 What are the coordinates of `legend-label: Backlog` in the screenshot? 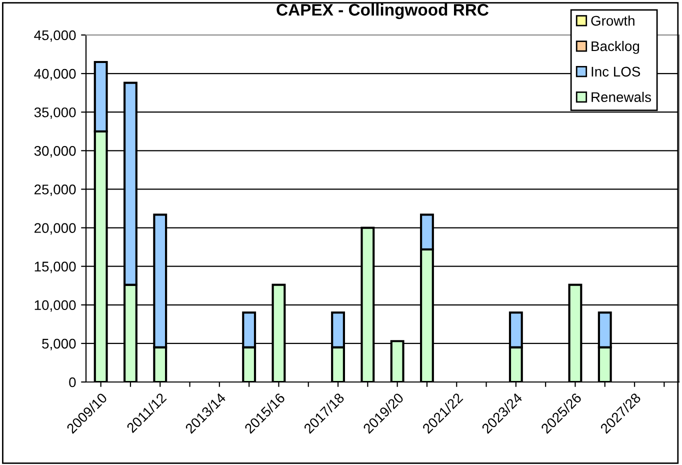 It's located at (616, 47).